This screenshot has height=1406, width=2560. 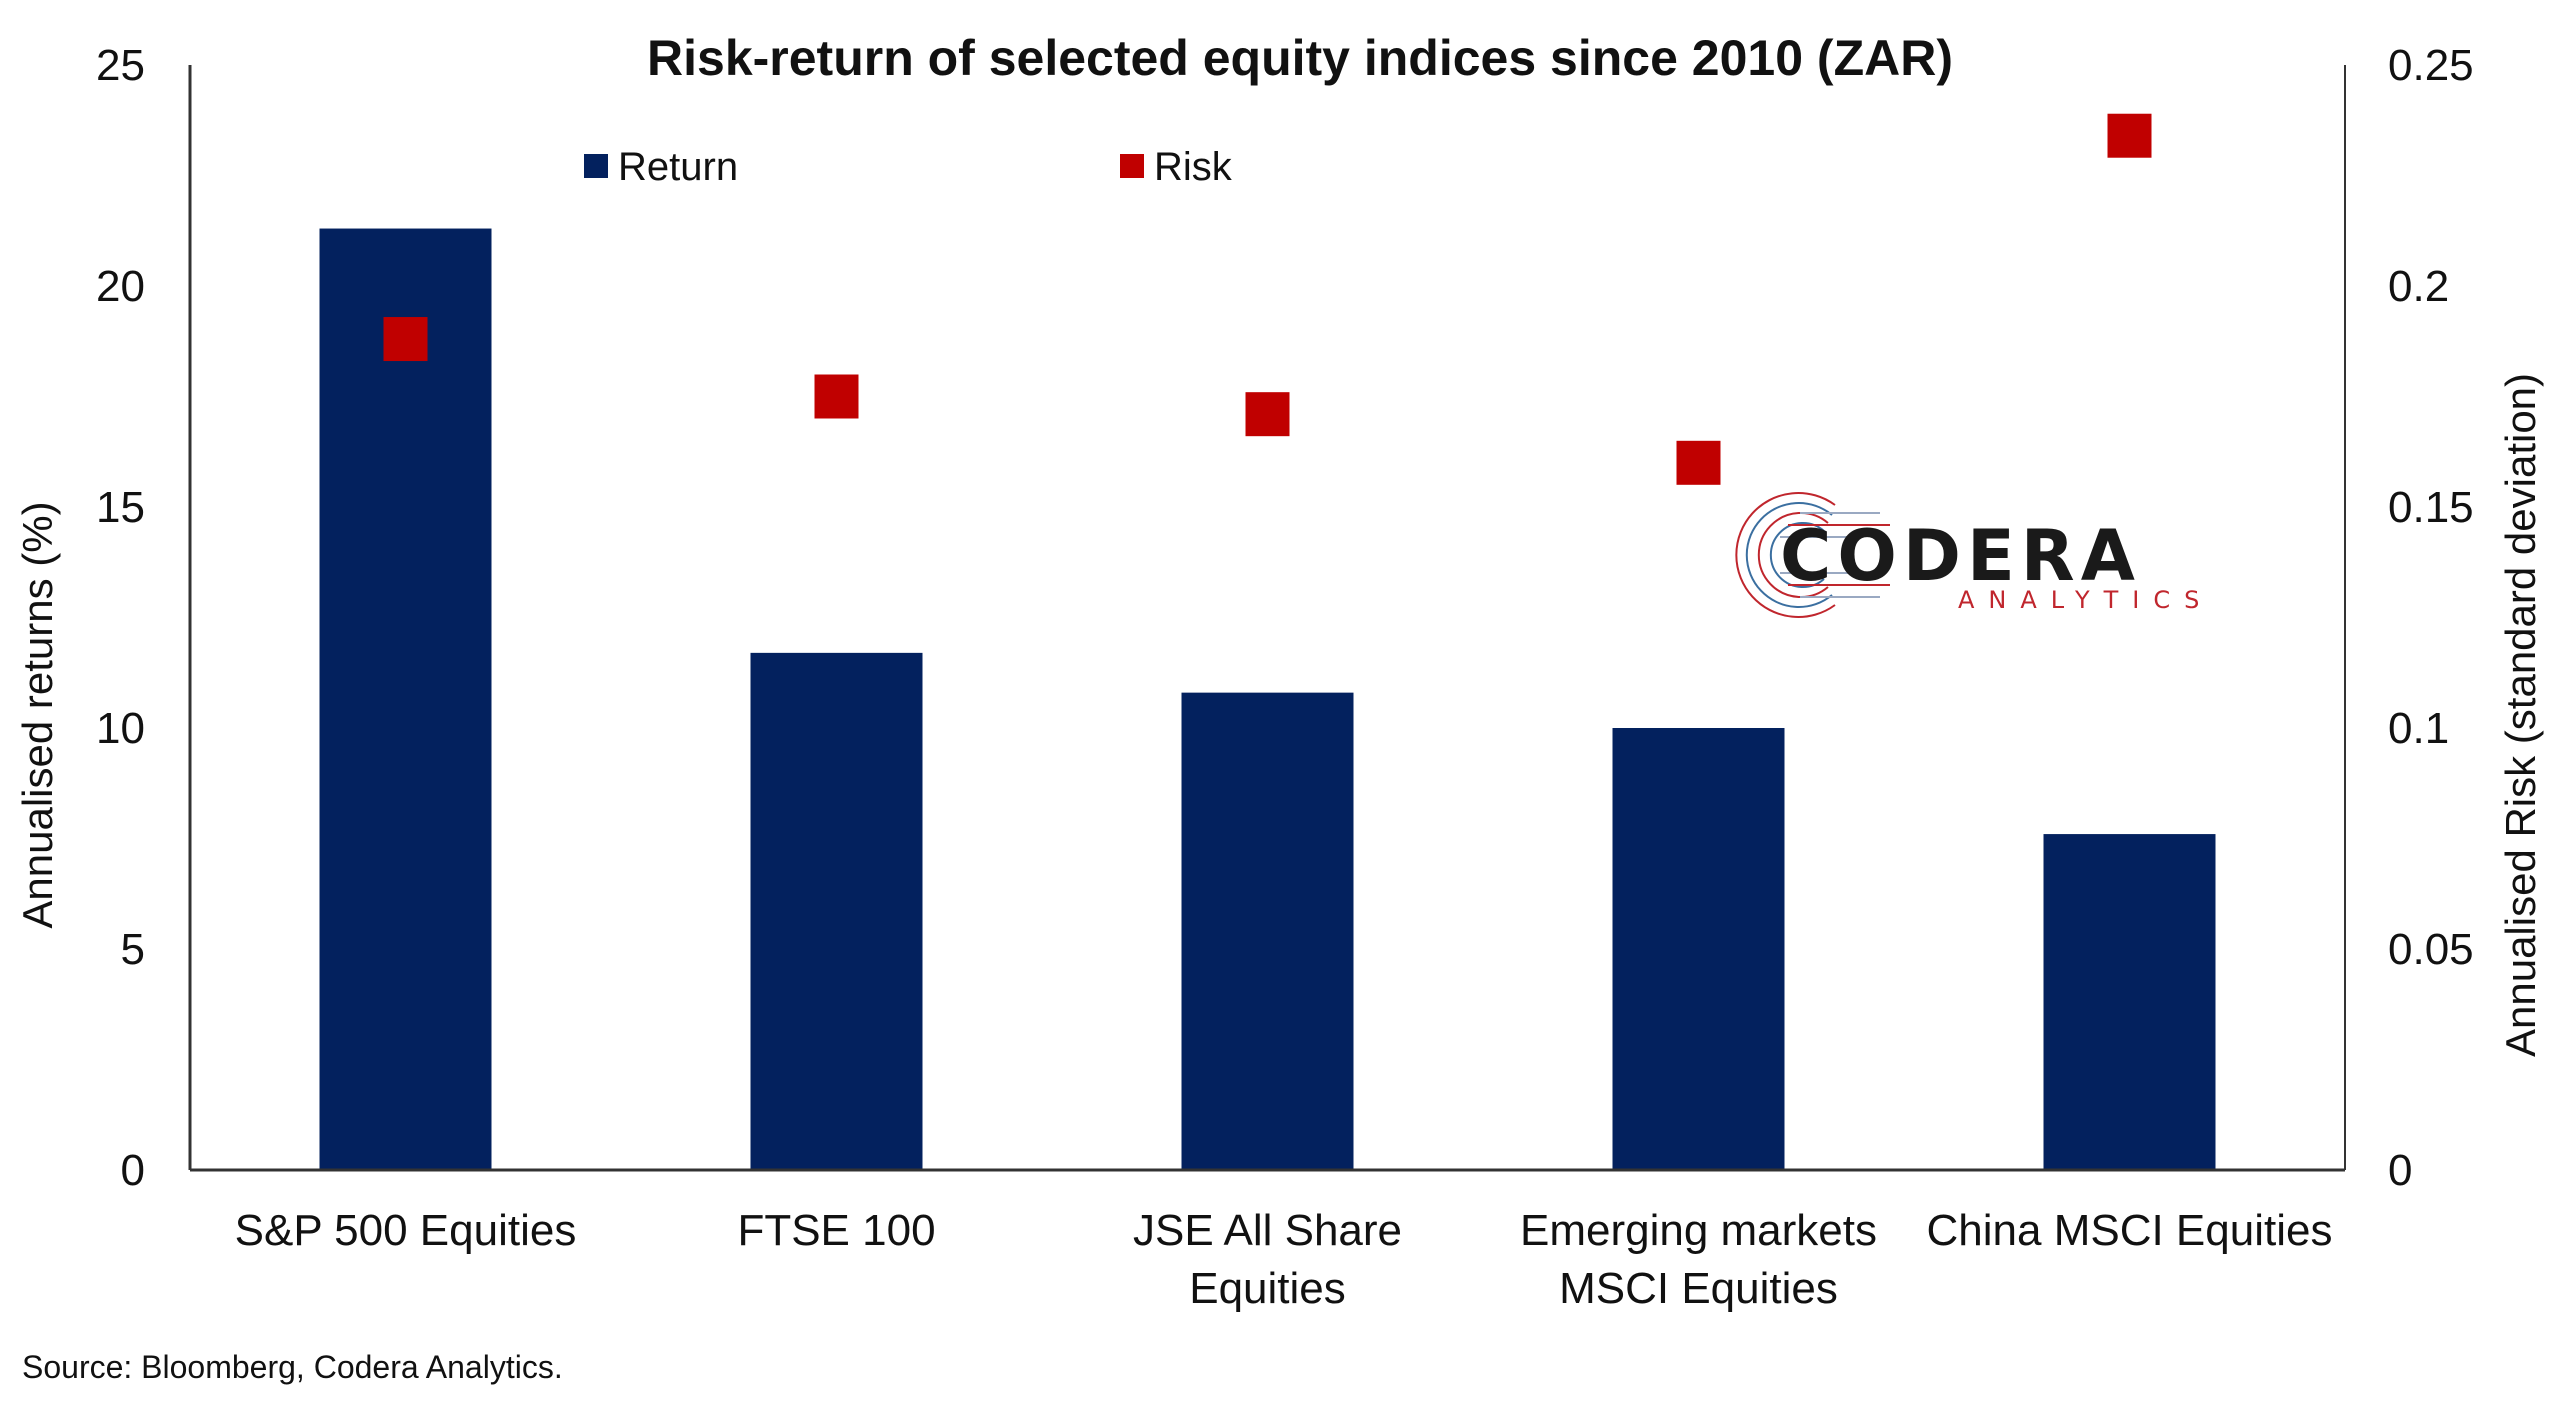 What do you see at coordinates (133, 949) in the screenshot?
I see `y-left-tick-label: 5` at bounding box center [133, 949].